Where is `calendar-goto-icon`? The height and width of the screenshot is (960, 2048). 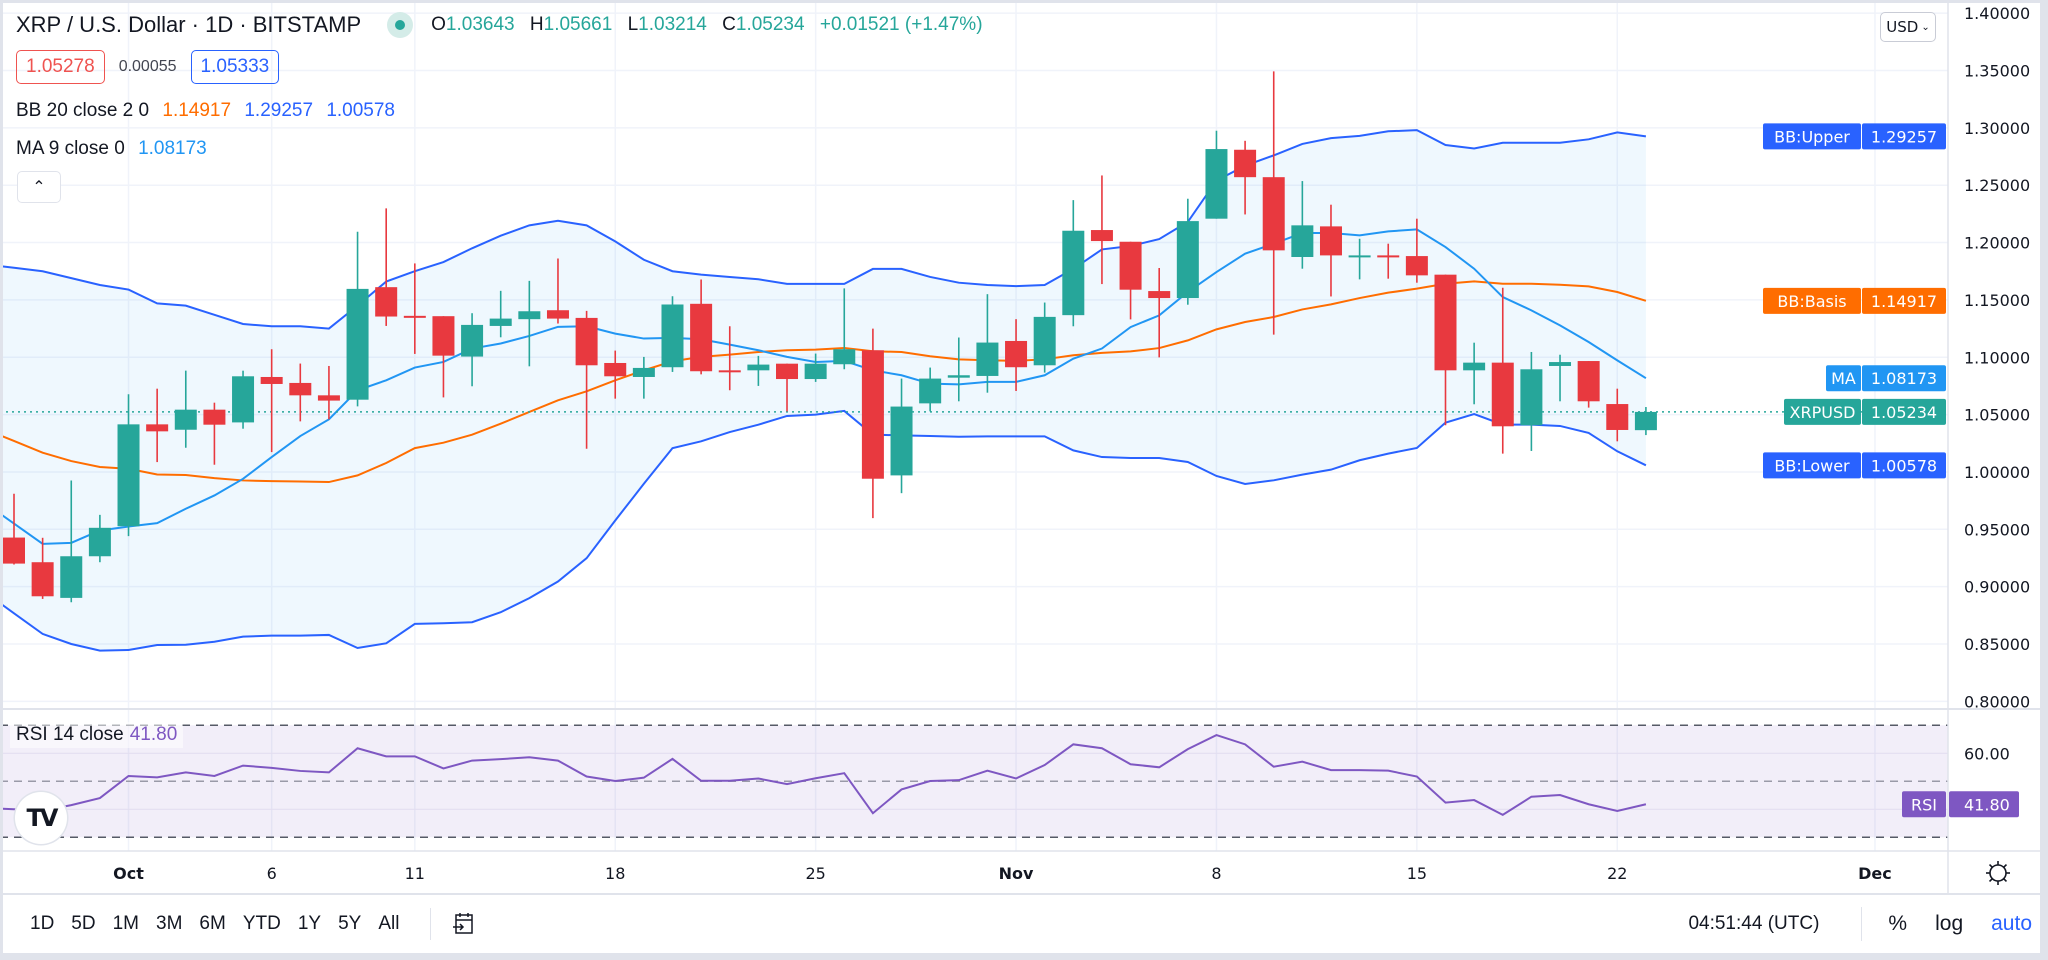 calendar-goto-icon is located at coordinates (464, 924).